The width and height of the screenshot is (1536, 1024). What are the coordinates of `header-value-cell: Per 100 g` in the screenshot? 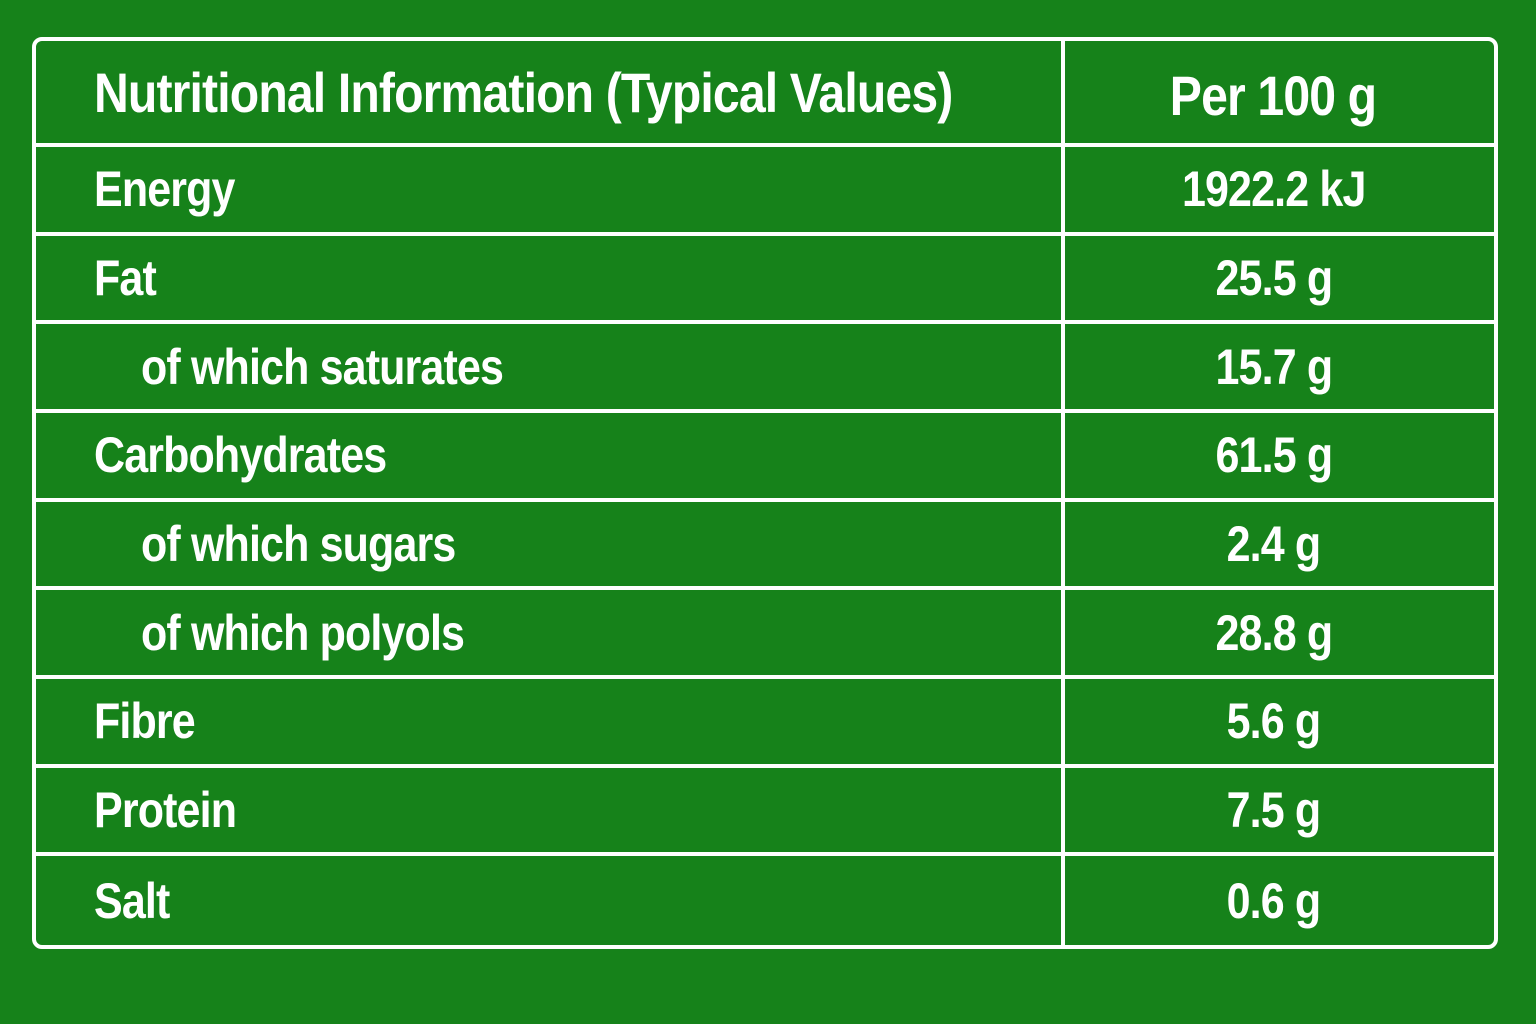 It's located at (1279, 94).